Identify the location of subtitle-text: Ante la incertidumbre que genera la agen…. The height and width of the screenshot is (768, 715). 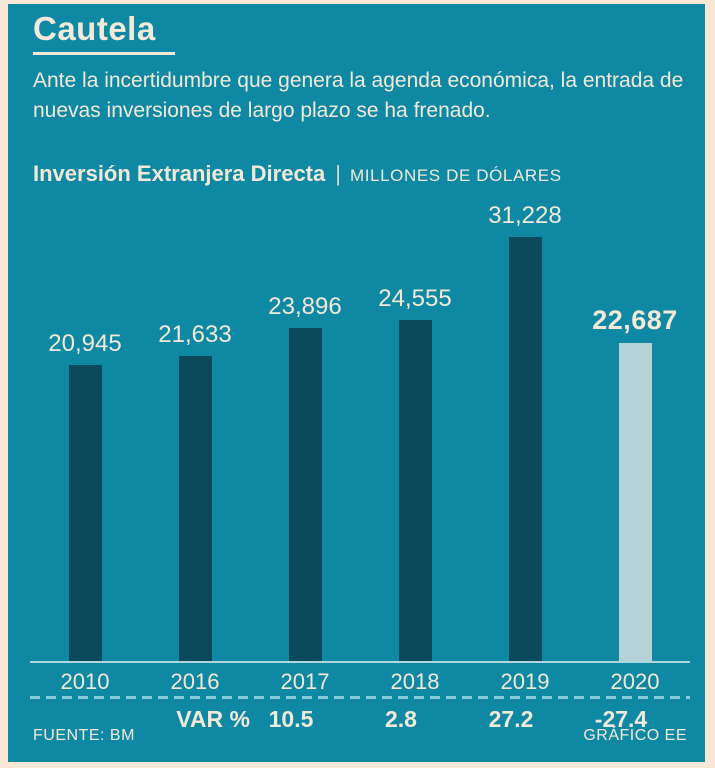
(358, 95).